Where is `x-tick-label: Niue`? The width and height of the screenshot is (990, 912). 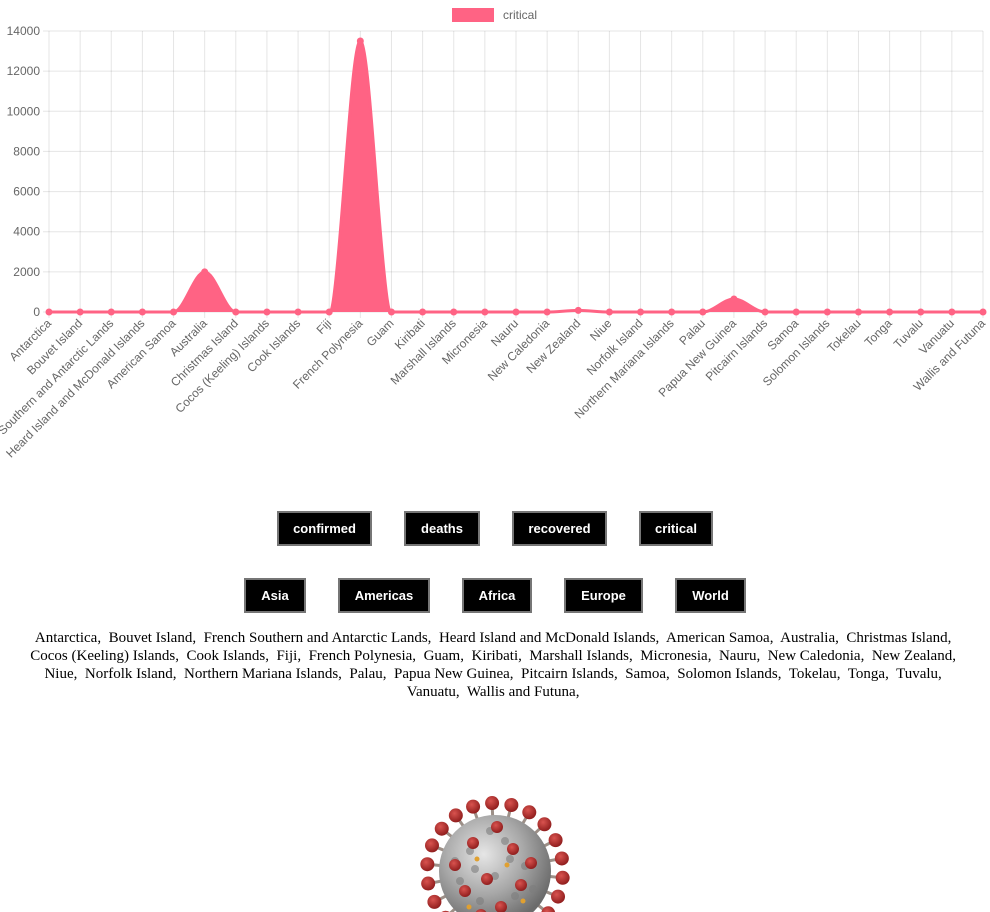
x-tick-label: Niue is located at coordinates (601, 330).